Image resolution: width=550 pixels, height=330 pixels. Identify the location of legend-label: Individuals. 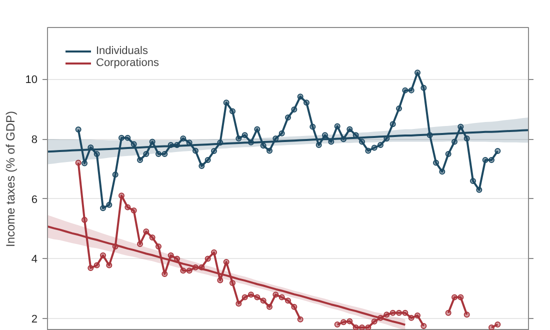
(122, 51).